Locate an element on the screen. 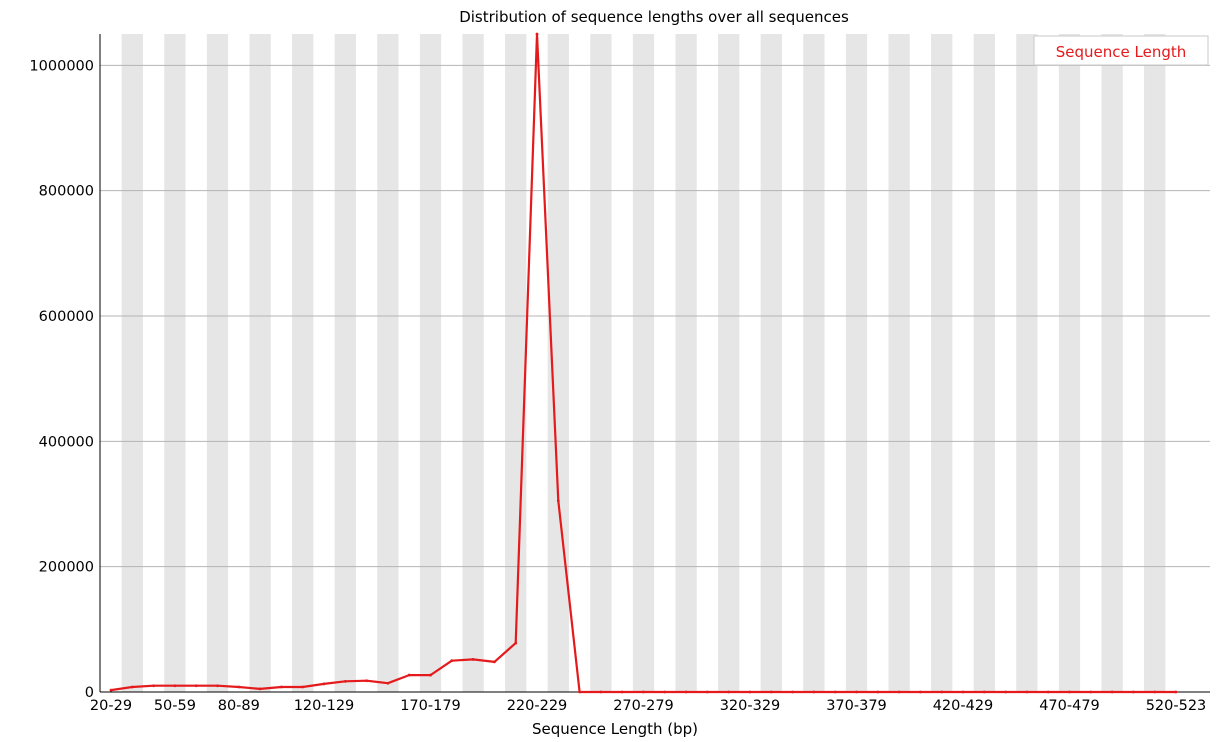  y-tick-label: 0 is located at coordinates (89, 693).